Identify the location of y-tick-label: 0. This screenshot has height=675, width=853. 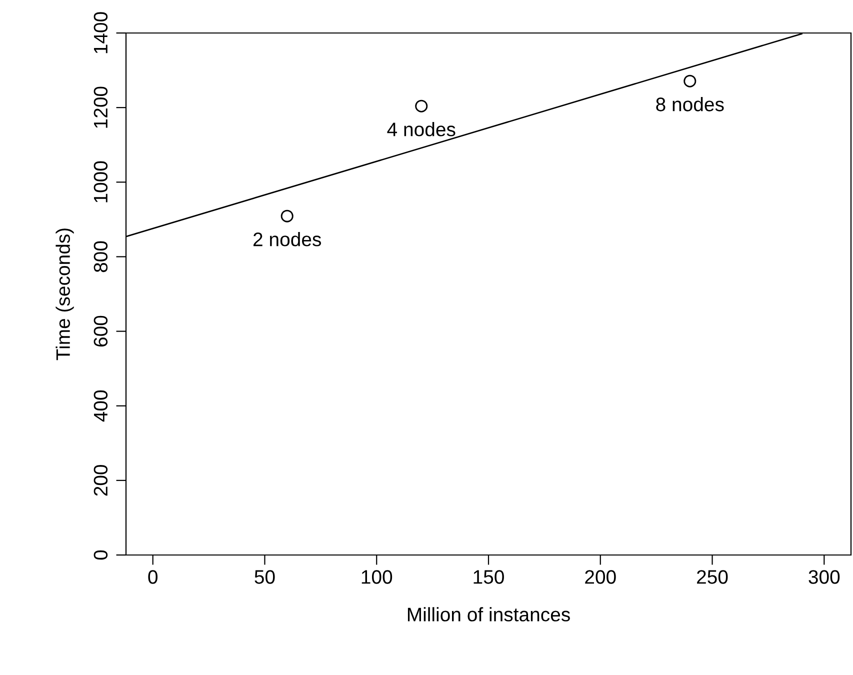
(101, 555).